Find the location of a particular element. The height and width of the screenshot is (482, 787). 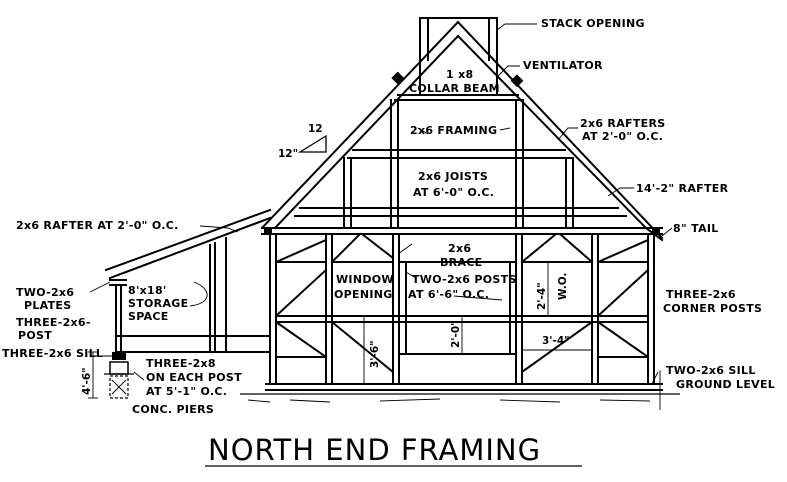

label-post-size: THREE-2x6- is located at coordinates (53, 322).